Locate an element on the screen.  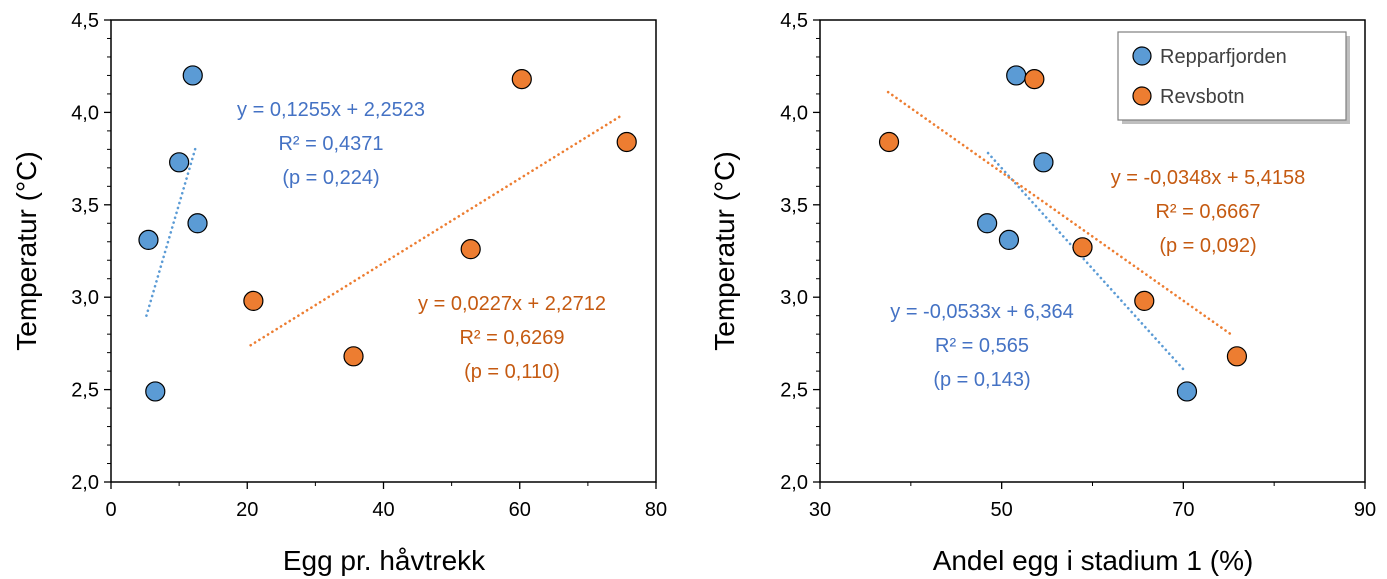
x-tick-label: 0 is located at coordinates (110, 510).